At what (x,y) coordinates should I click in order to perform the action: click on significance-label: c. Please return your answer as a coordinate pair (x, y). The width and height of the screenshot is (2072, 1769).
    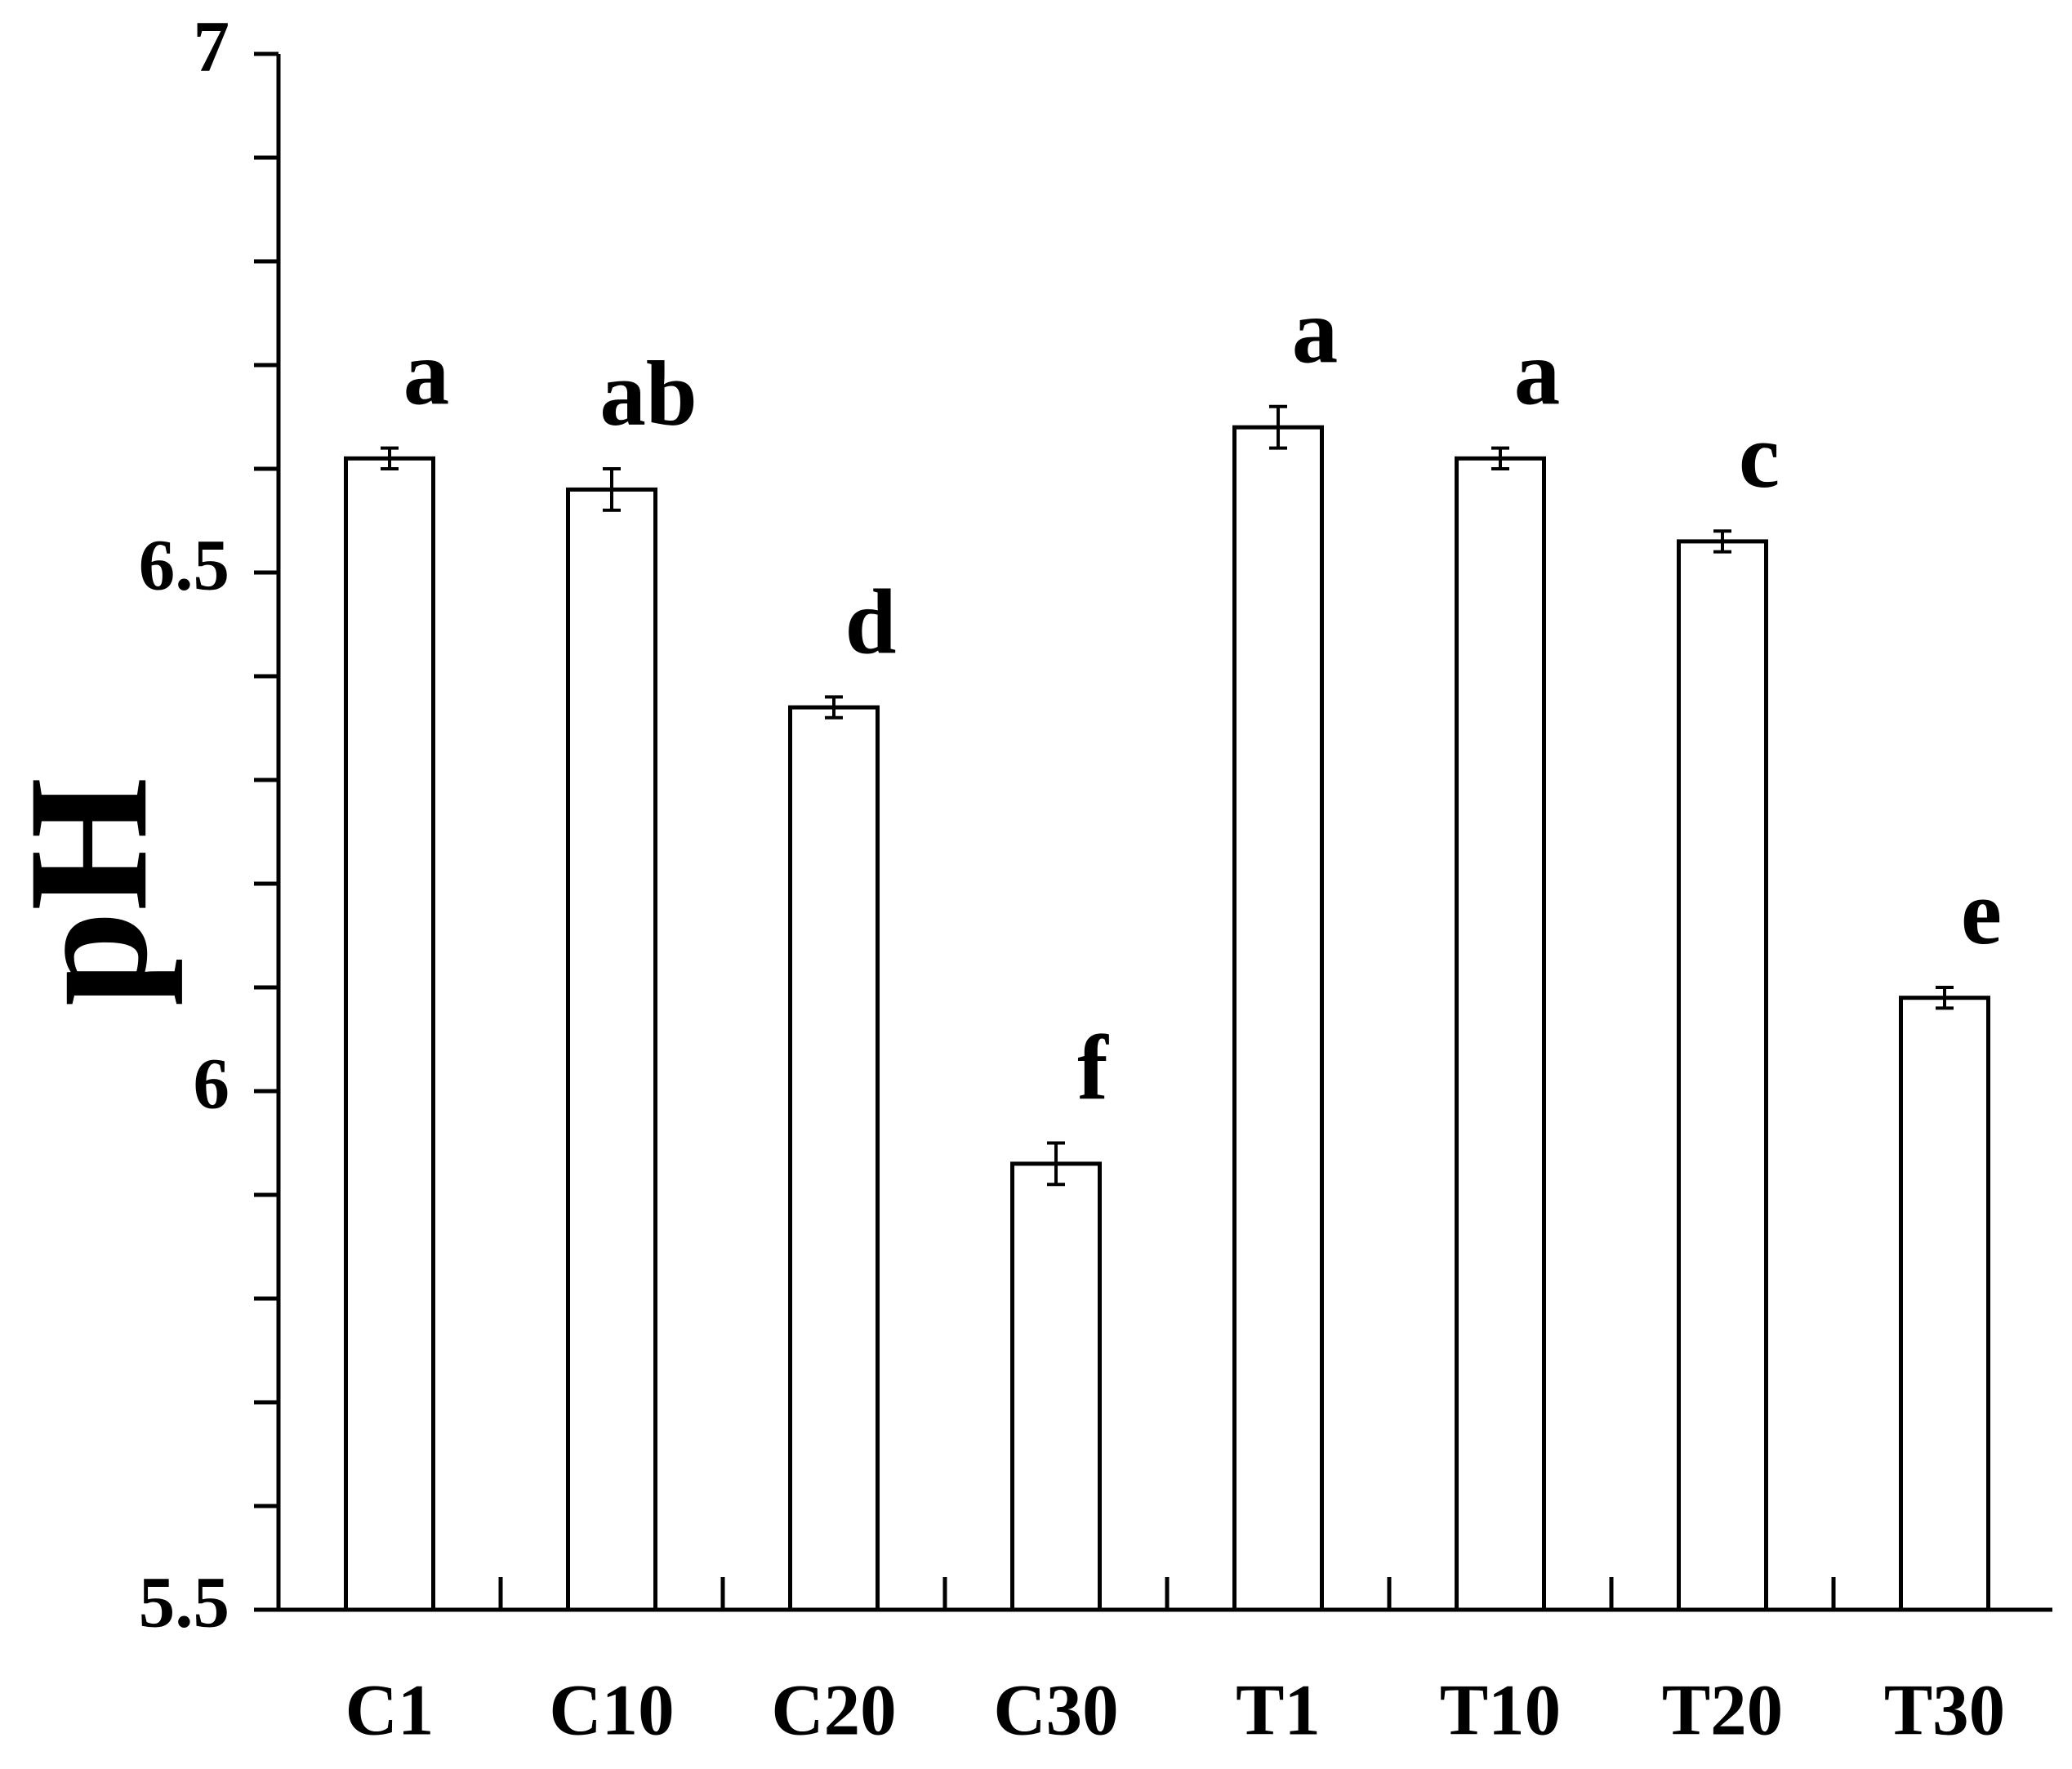
    Looking at the image, I should click on (1759, 456).